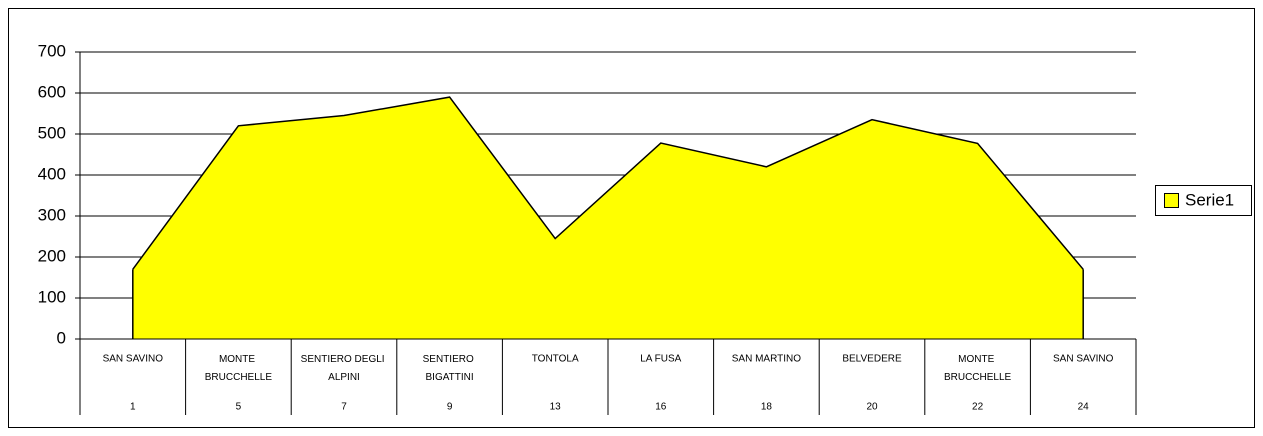  Describe the element at coordinates (1171, 200) in the screenshot. I see `legend-swatch` at that location.